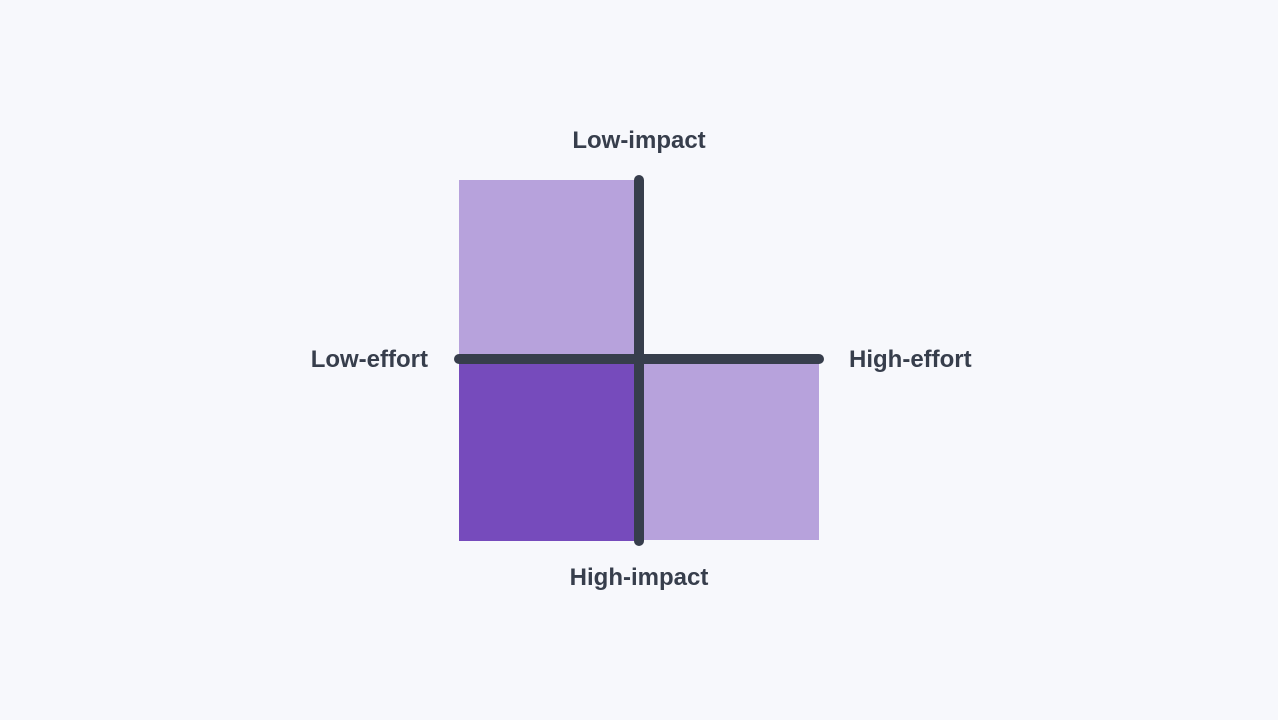 This screenshot has height=720, width=1278. What do you see at coordinates (910, 359) in the screenshot?
I see `label-high-effort: High-effort` at bounding box center [910, 359].